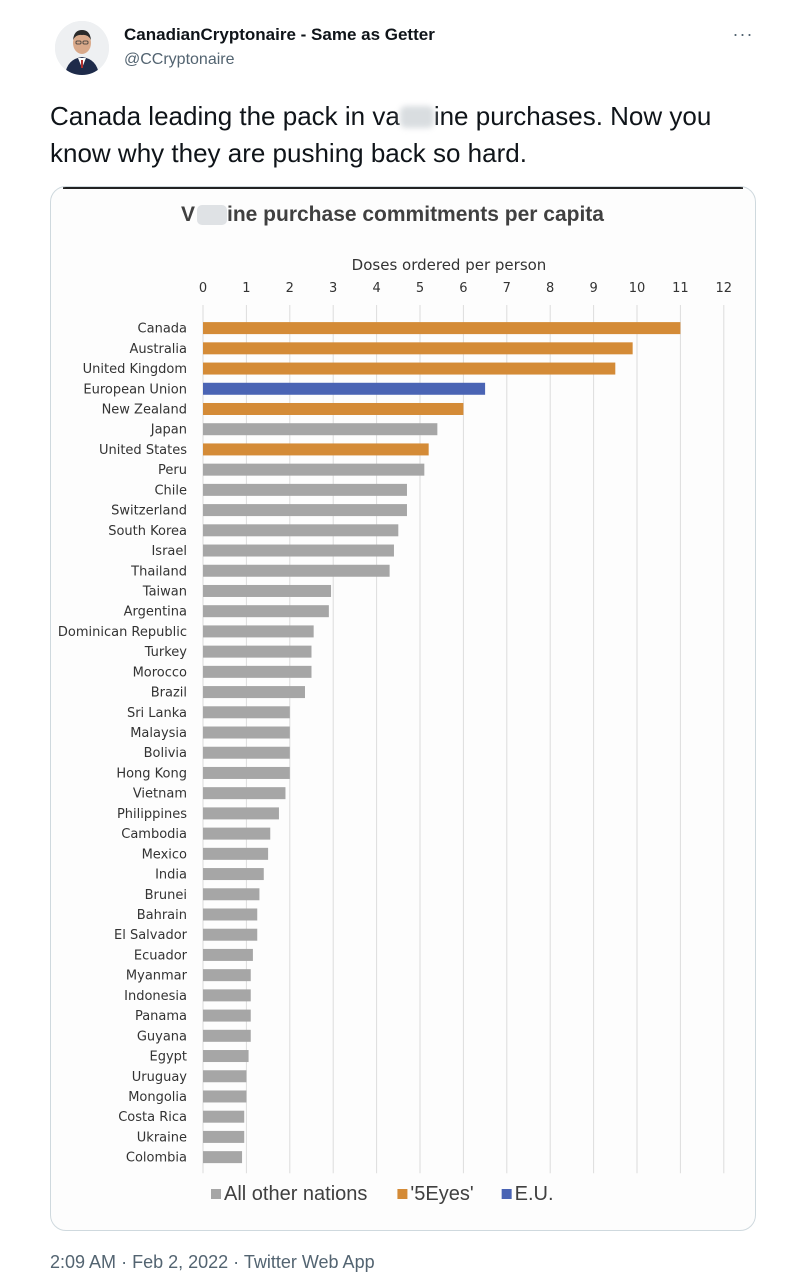 The height and width of the screenshot is (1280, 795). I want to click on tweet-date: Feb 2, 2022, so click(180, 1262).